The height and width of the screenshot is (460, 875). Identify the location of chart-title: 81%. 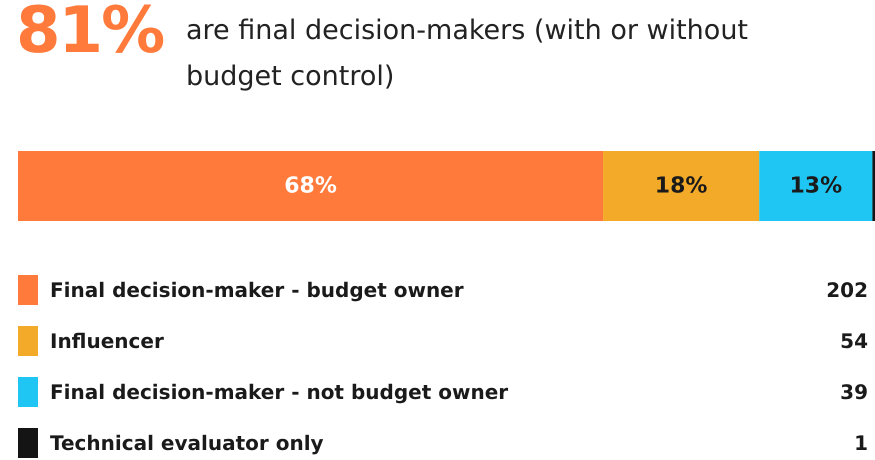
(90, 34).